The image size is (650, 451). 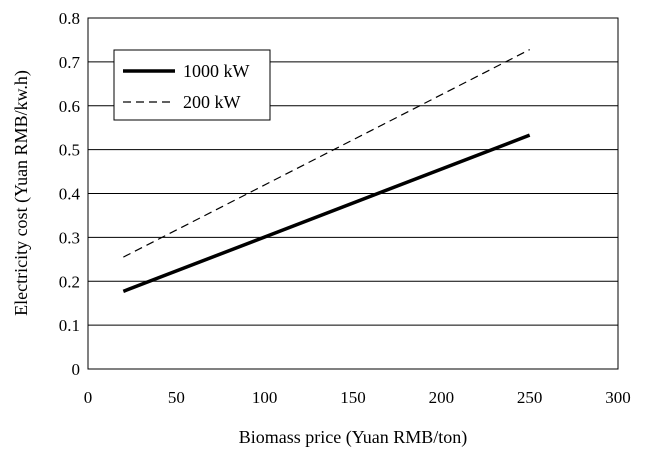 What do you see at coordinates (76, 369) in the screenshot?
I see `y-tick-label: 0` at bounding box center [76, 369].